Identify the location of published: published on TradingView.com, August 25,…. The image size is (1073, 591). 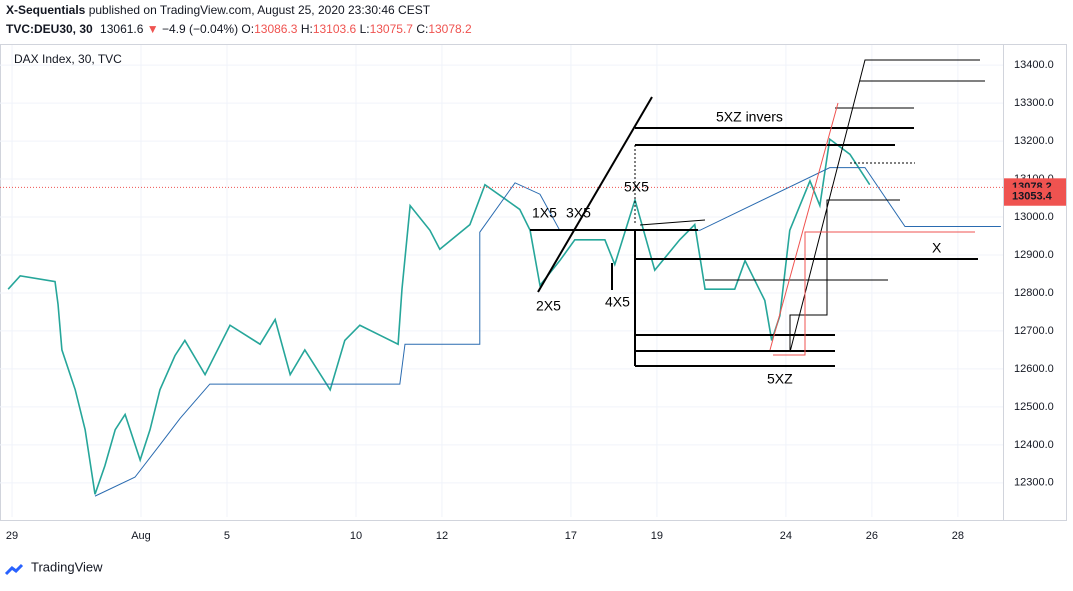
(260, 10).